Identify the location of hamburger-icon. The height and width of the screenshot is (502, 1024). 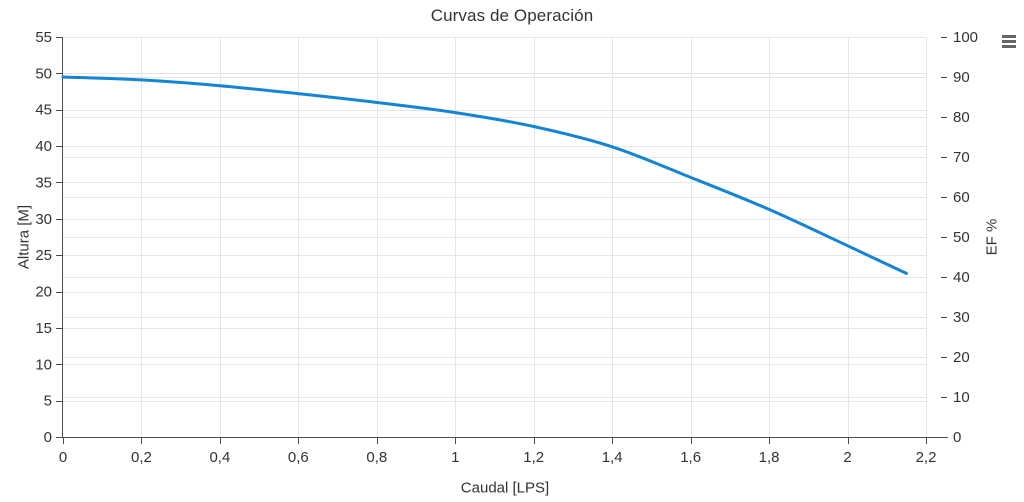
(1009, 41).